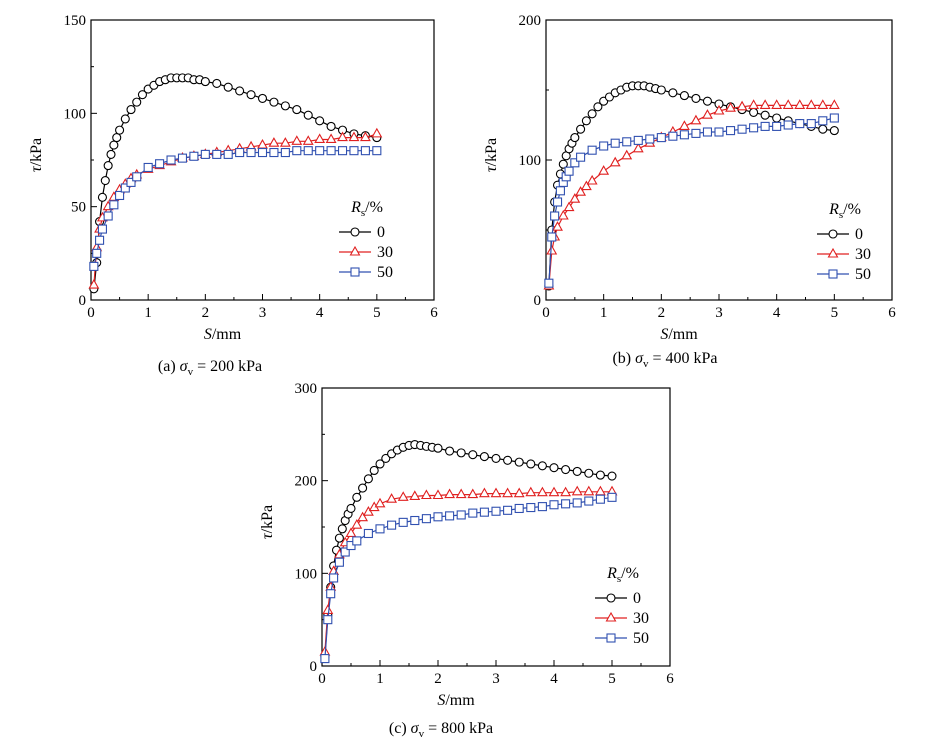 The image size is (948, 747). What do you see at coordinates (377, 313) in the screenshot?
I see `x-tick-label: 5` at bounding box center [377, 313].